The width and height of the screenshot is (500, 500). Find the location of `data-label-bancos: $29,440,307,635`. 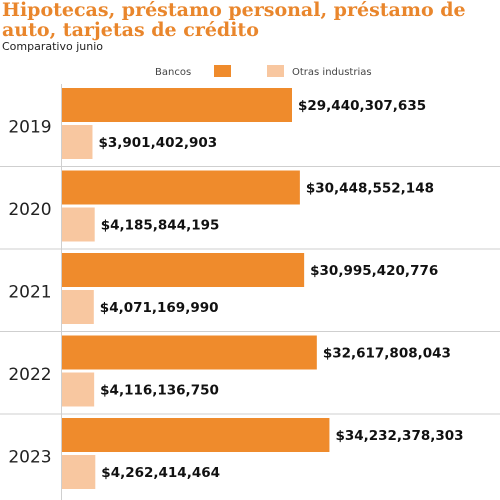

data-label-bancos: $29,440,307,635 is located at coordinates (362, 106).